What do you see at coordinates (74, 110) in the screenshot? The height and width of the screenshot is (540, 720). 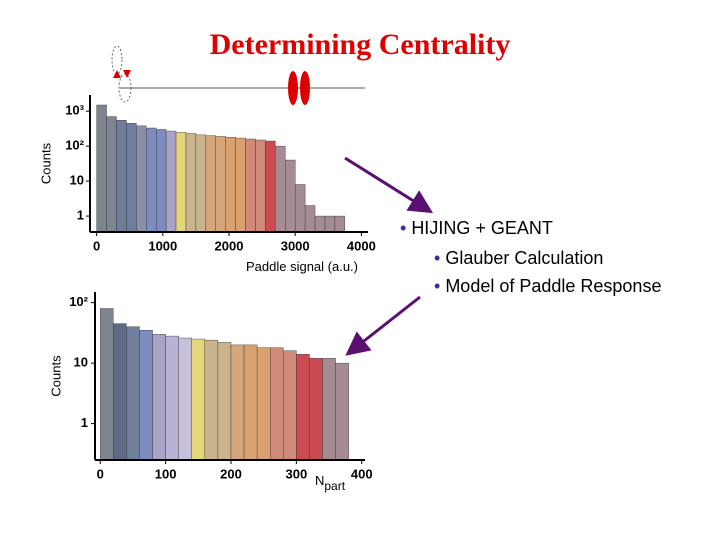 I see `y-tick-label: 10³` at bounding box center [74, 110].